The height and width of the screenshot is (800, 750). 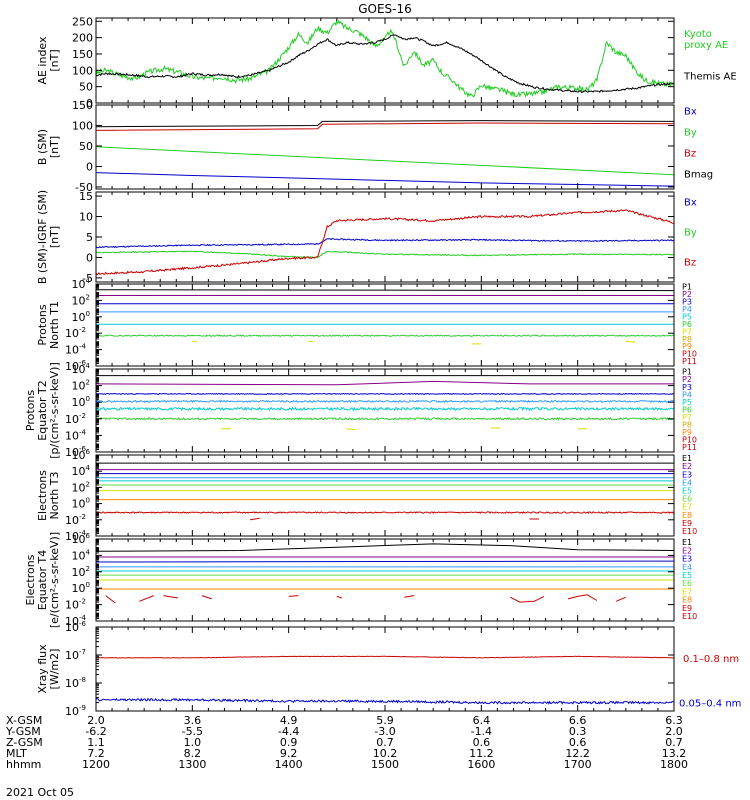 I want to click on ephemeris-value: 1300, so click(x=192, y=764).